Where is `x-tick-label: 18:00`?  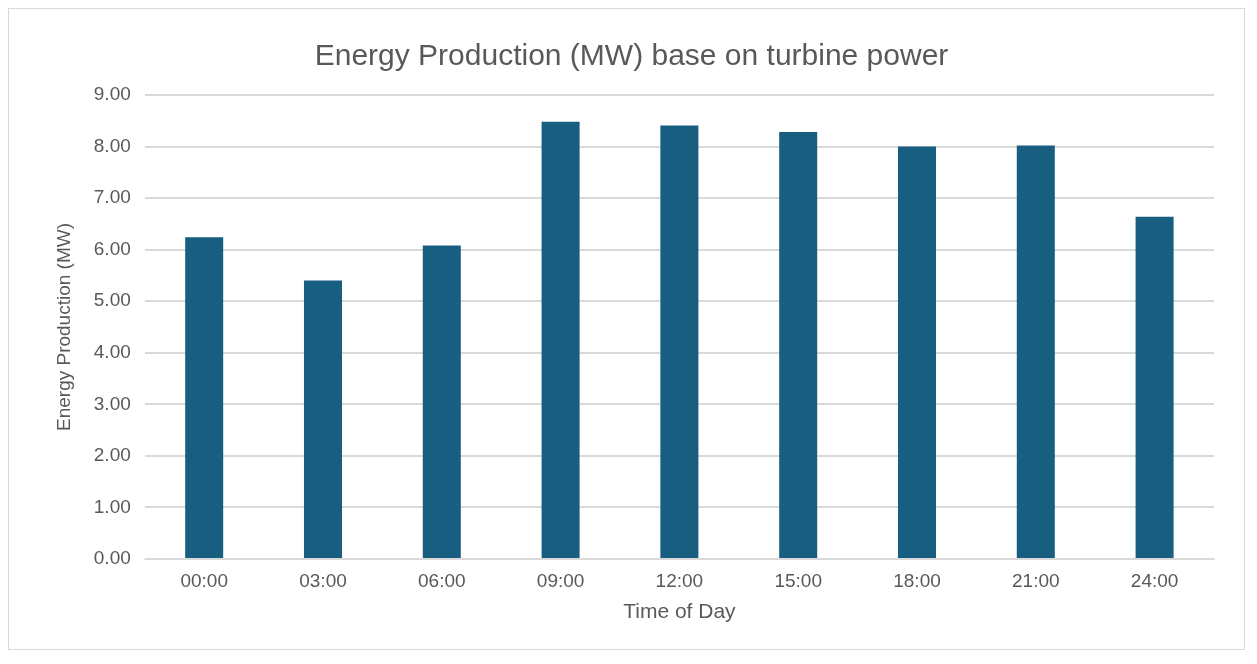
x-tick-label: 18:00 is located at coordinates (917, 580).